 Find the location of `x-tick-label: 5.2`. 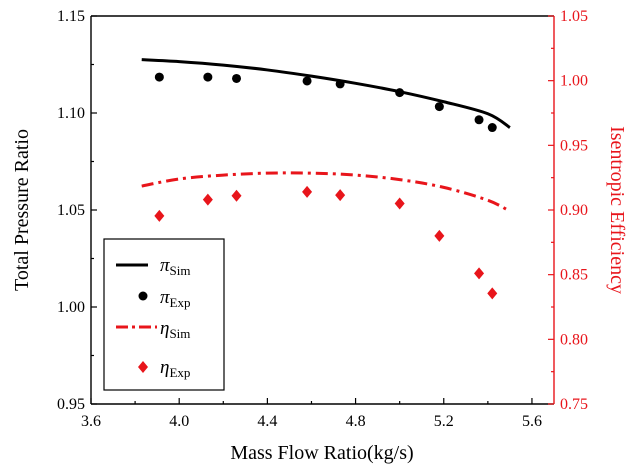

x-tick-label: 5.2 is located at coordinates (444, 421).